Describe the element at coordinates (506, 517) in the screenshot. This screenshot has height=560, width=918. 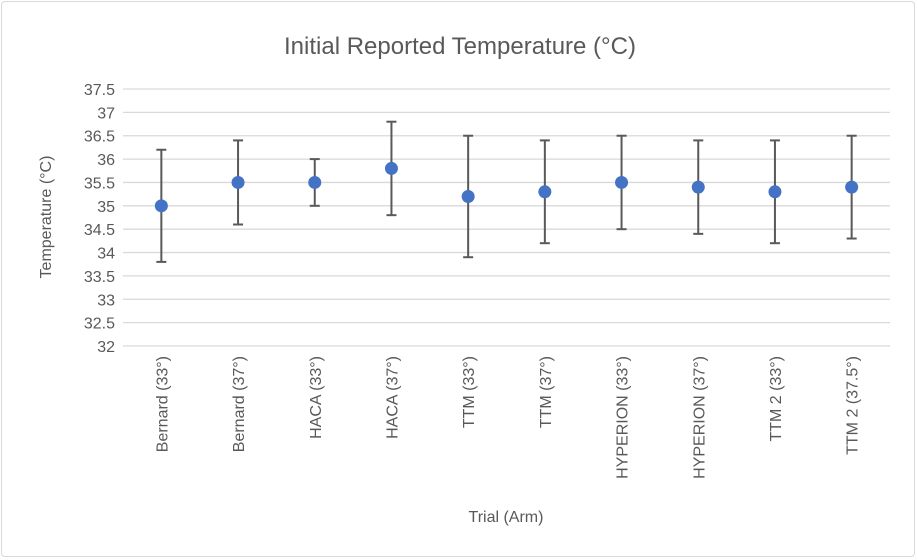
I see `x-axis-title: Trial (Arm)` at that location.